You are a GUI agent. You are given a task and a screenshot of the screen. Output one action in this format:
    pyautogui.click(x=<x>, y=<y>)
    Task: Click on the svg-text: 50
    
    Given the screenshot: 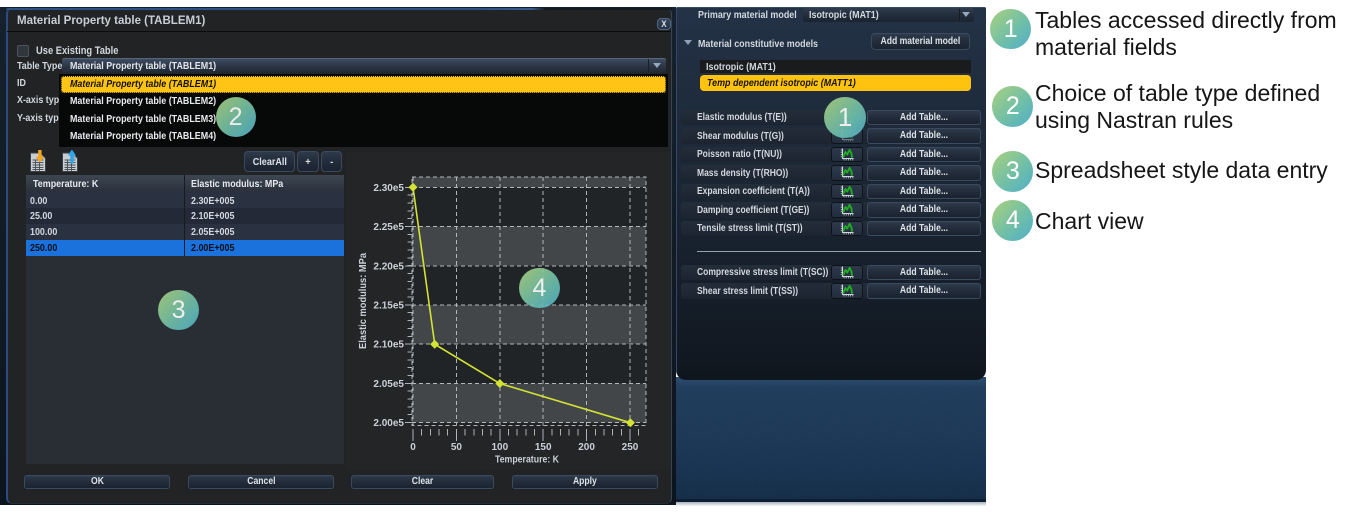 What is the action you would take?
    pyautogui.click(x=457, y=447)
    